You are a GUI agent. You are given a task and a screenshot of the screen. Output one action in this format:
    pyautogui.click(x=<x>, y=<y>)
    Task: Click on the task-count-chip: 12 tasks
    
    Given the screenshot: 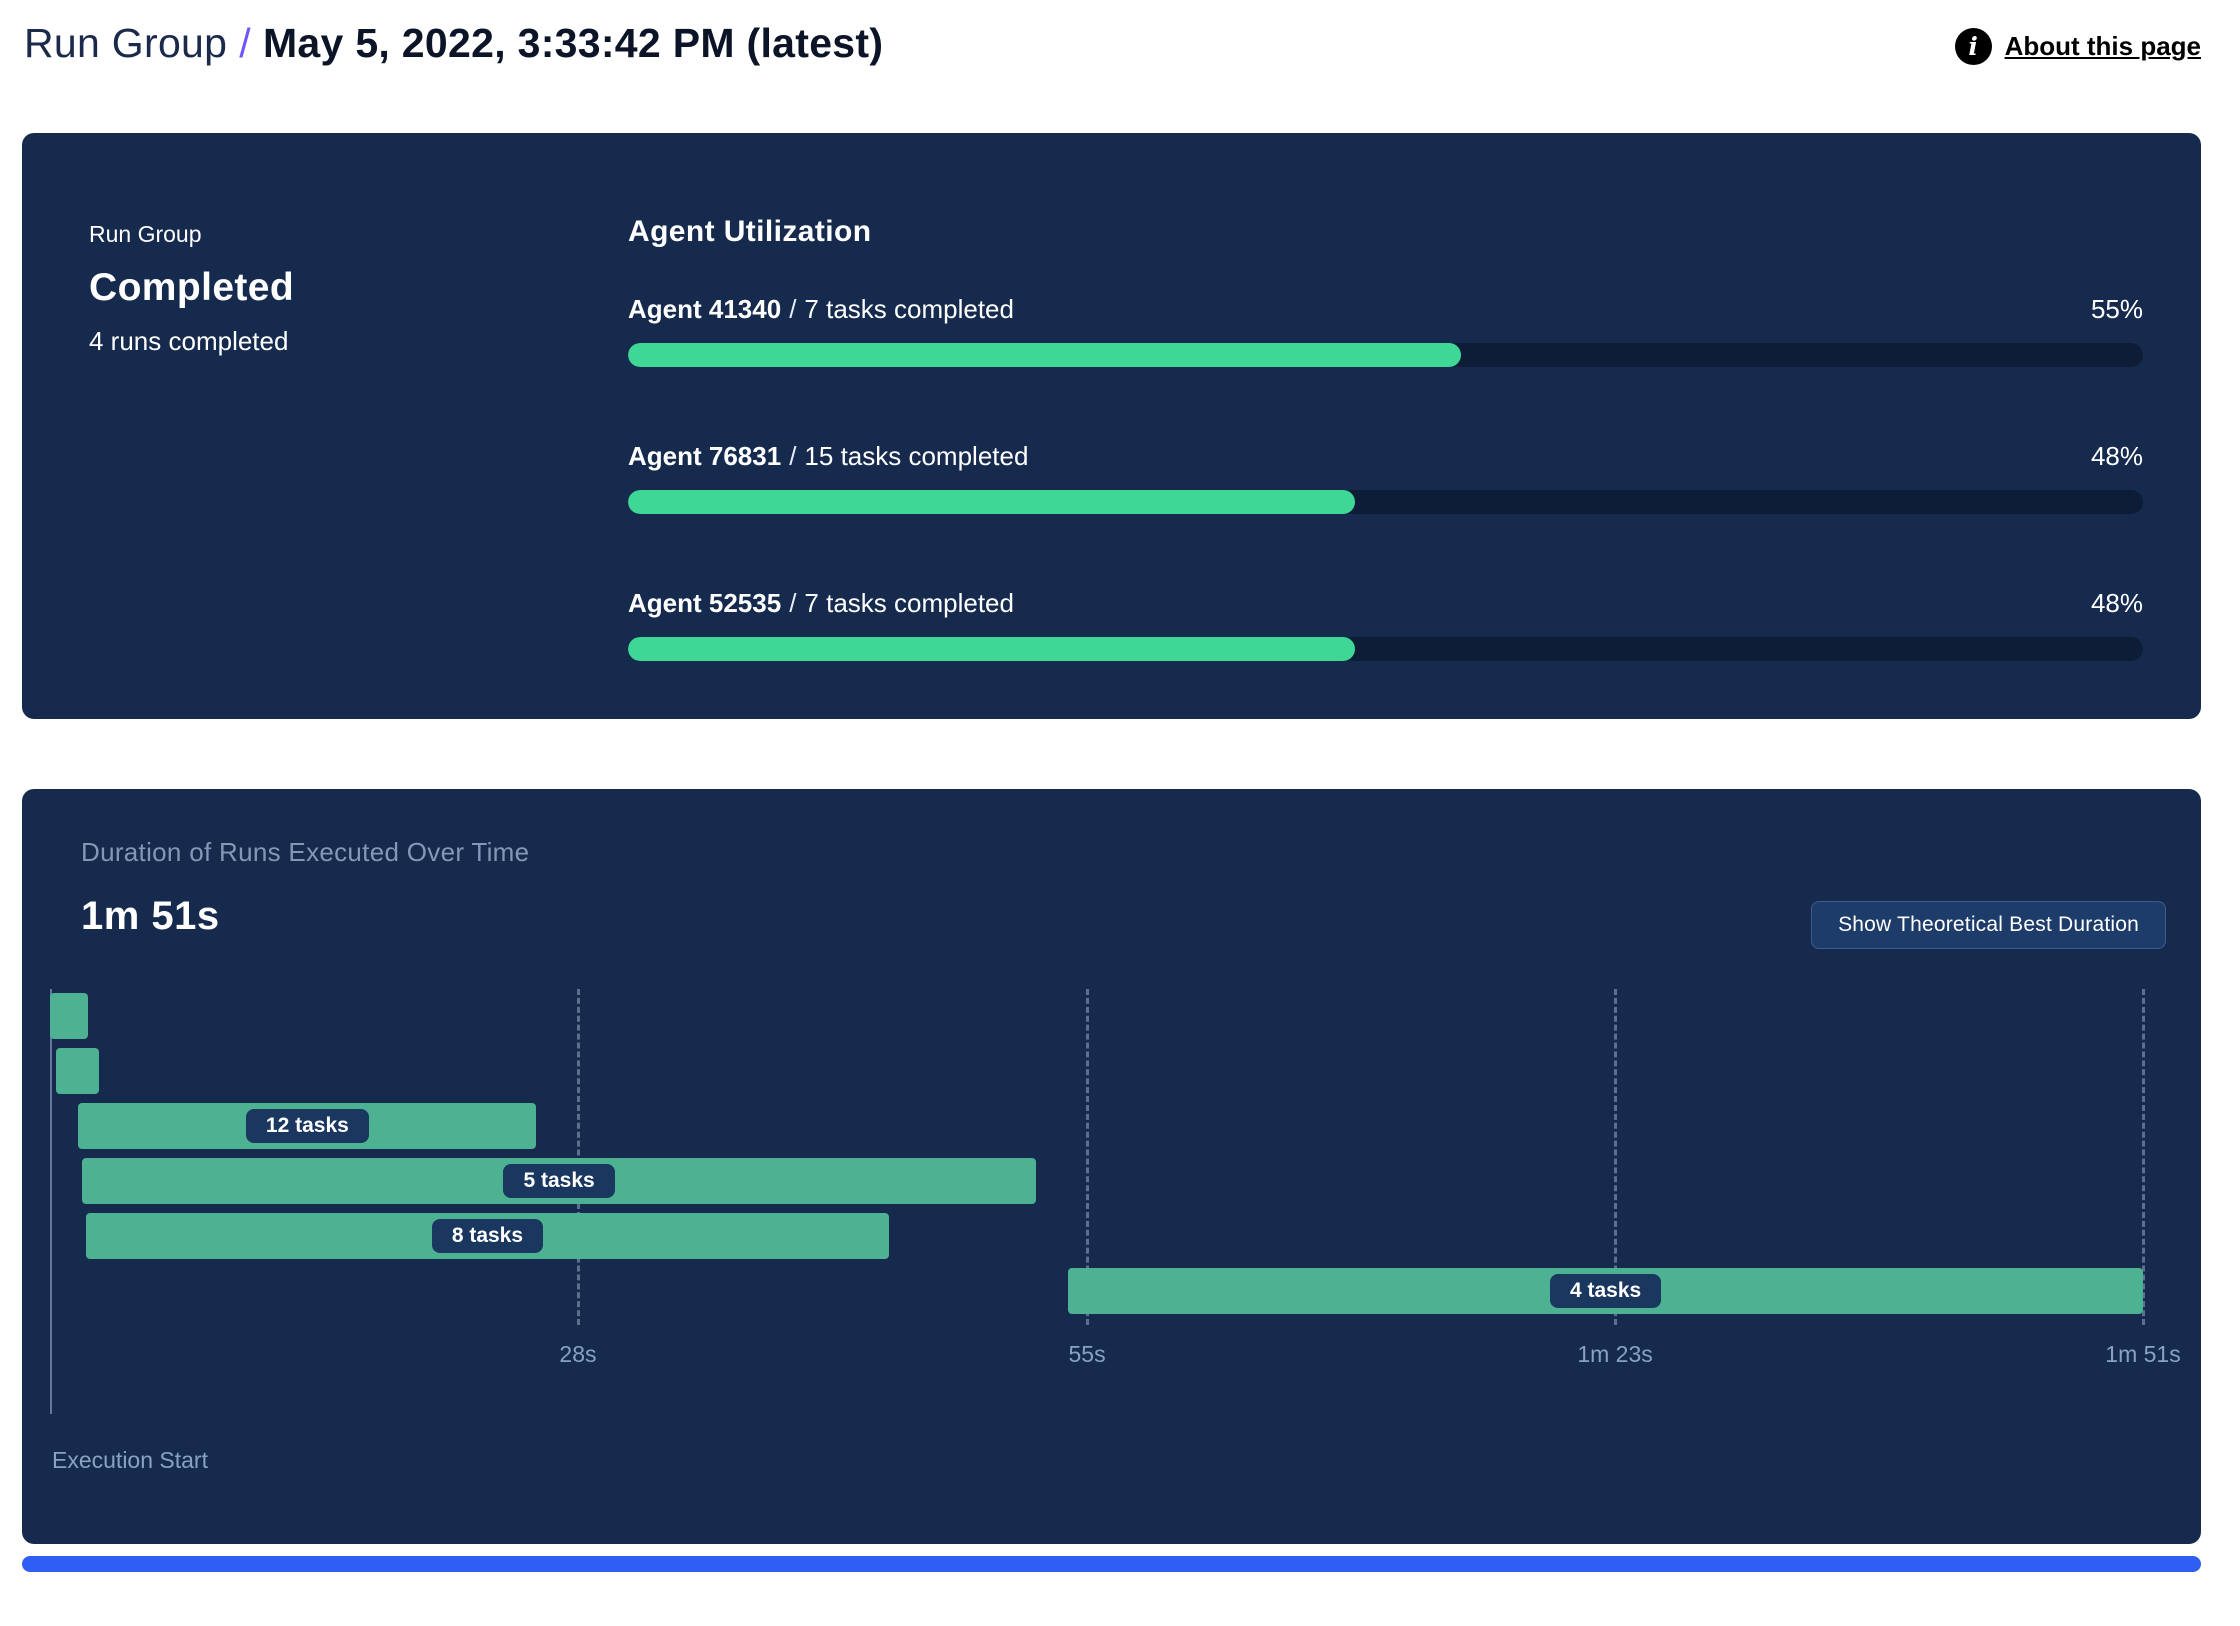 What is the action you would take?
    pyautogui.click(x=307, y=1126)
    